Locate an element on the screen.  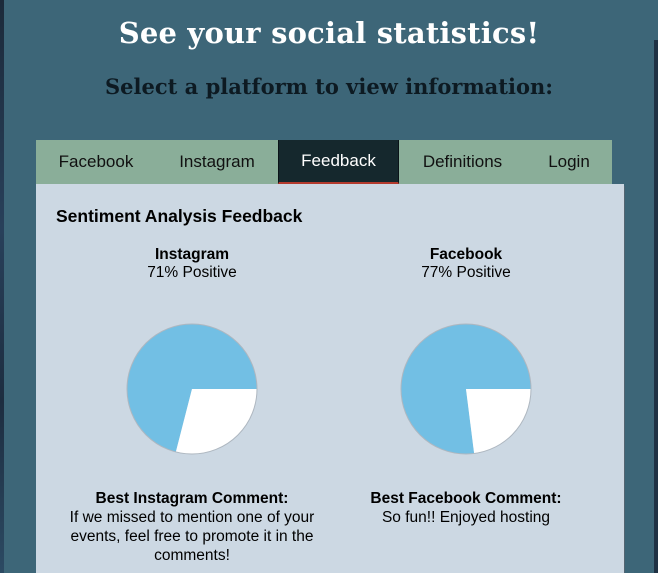
tab-feedback: Feedback is located at coordinates (338, 162).